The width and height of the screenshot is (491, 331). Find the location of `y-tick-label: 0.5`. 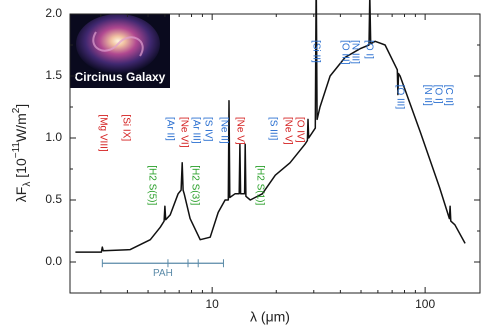

y-tick-label: 0.5 is located at coordinates (53, 199).